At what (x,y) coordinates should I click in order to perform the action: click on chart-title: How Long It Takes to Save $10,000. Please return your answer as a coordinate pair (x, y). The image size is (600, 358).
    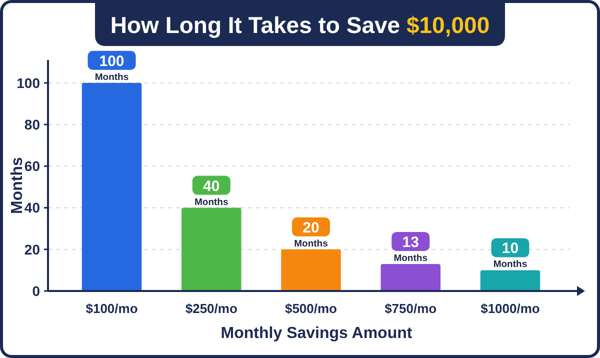
    Looking at the image, I should click on (300, 25).